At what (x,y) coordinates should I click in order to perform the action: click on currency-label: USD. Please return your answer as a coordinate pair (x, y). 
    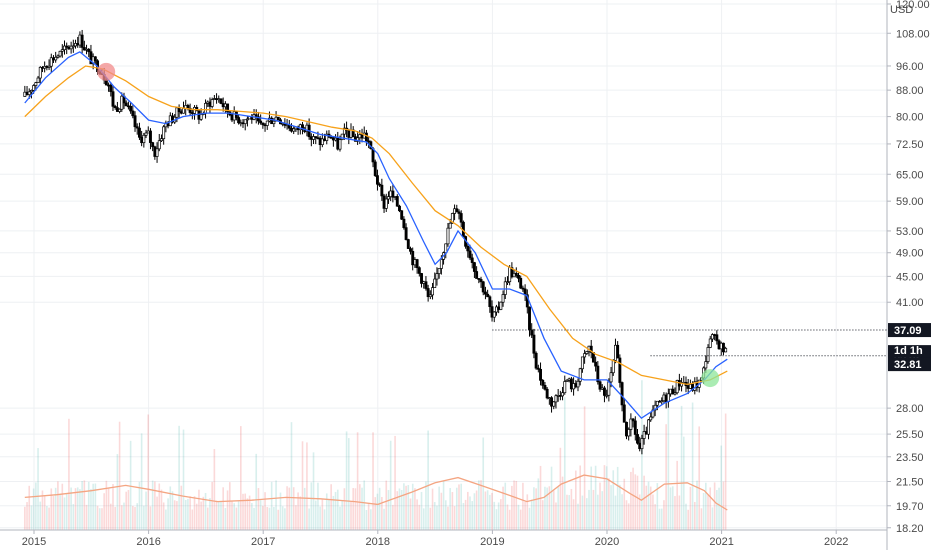
    Looking at the image, I should click on (901, 10).